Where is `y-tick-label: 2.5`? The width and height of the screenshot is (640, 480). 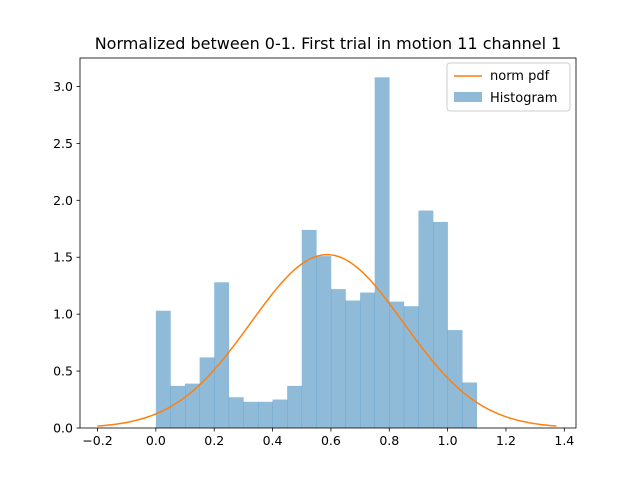 y-tick-label: 2.5 is located at coordinates (63, 143).